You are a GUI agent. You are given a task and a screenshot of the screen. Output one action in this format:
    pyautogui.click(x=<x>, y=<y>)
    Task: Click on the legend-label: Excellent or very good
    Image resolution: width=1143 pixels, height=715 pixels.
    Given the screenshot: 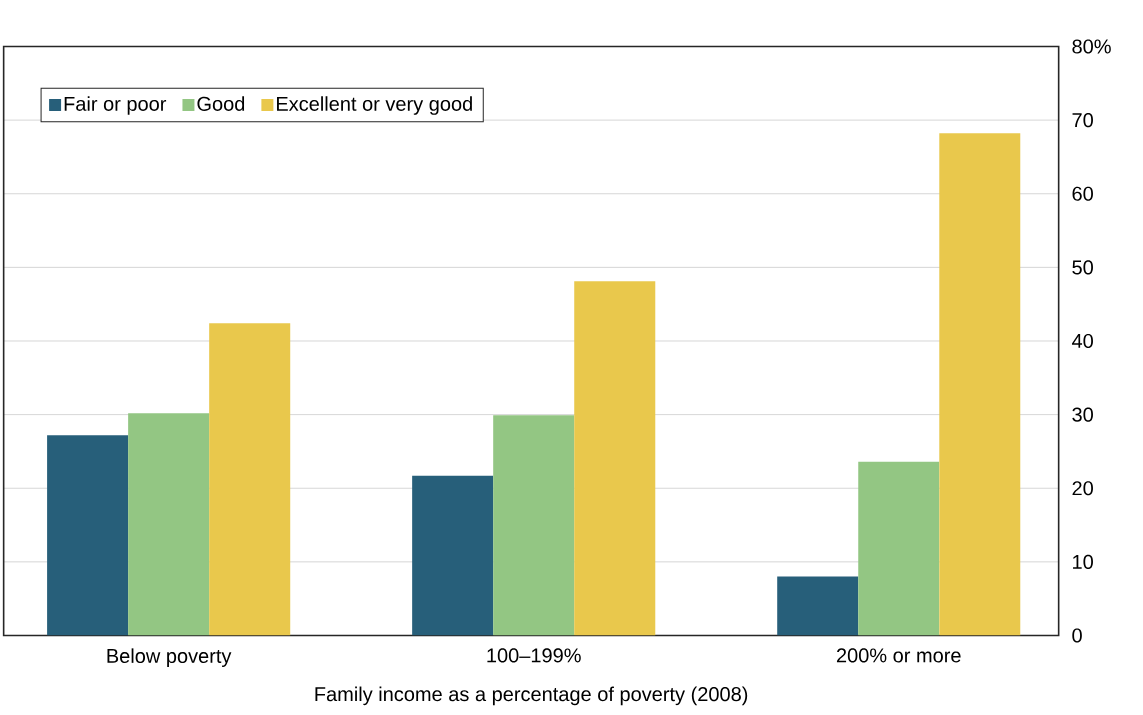 What is the action you would take?
    pyautogui.click(x=374, y=105)
    